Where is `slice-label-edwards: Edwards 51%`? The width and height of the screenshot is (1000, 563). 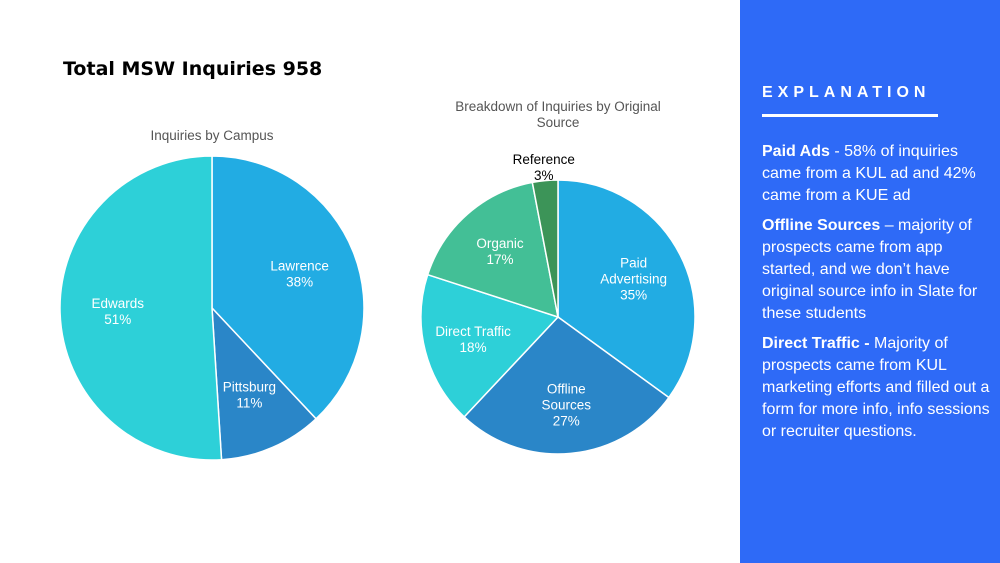 slice-label-edwards: Edwards 51% is located at coordinates (118, 311).